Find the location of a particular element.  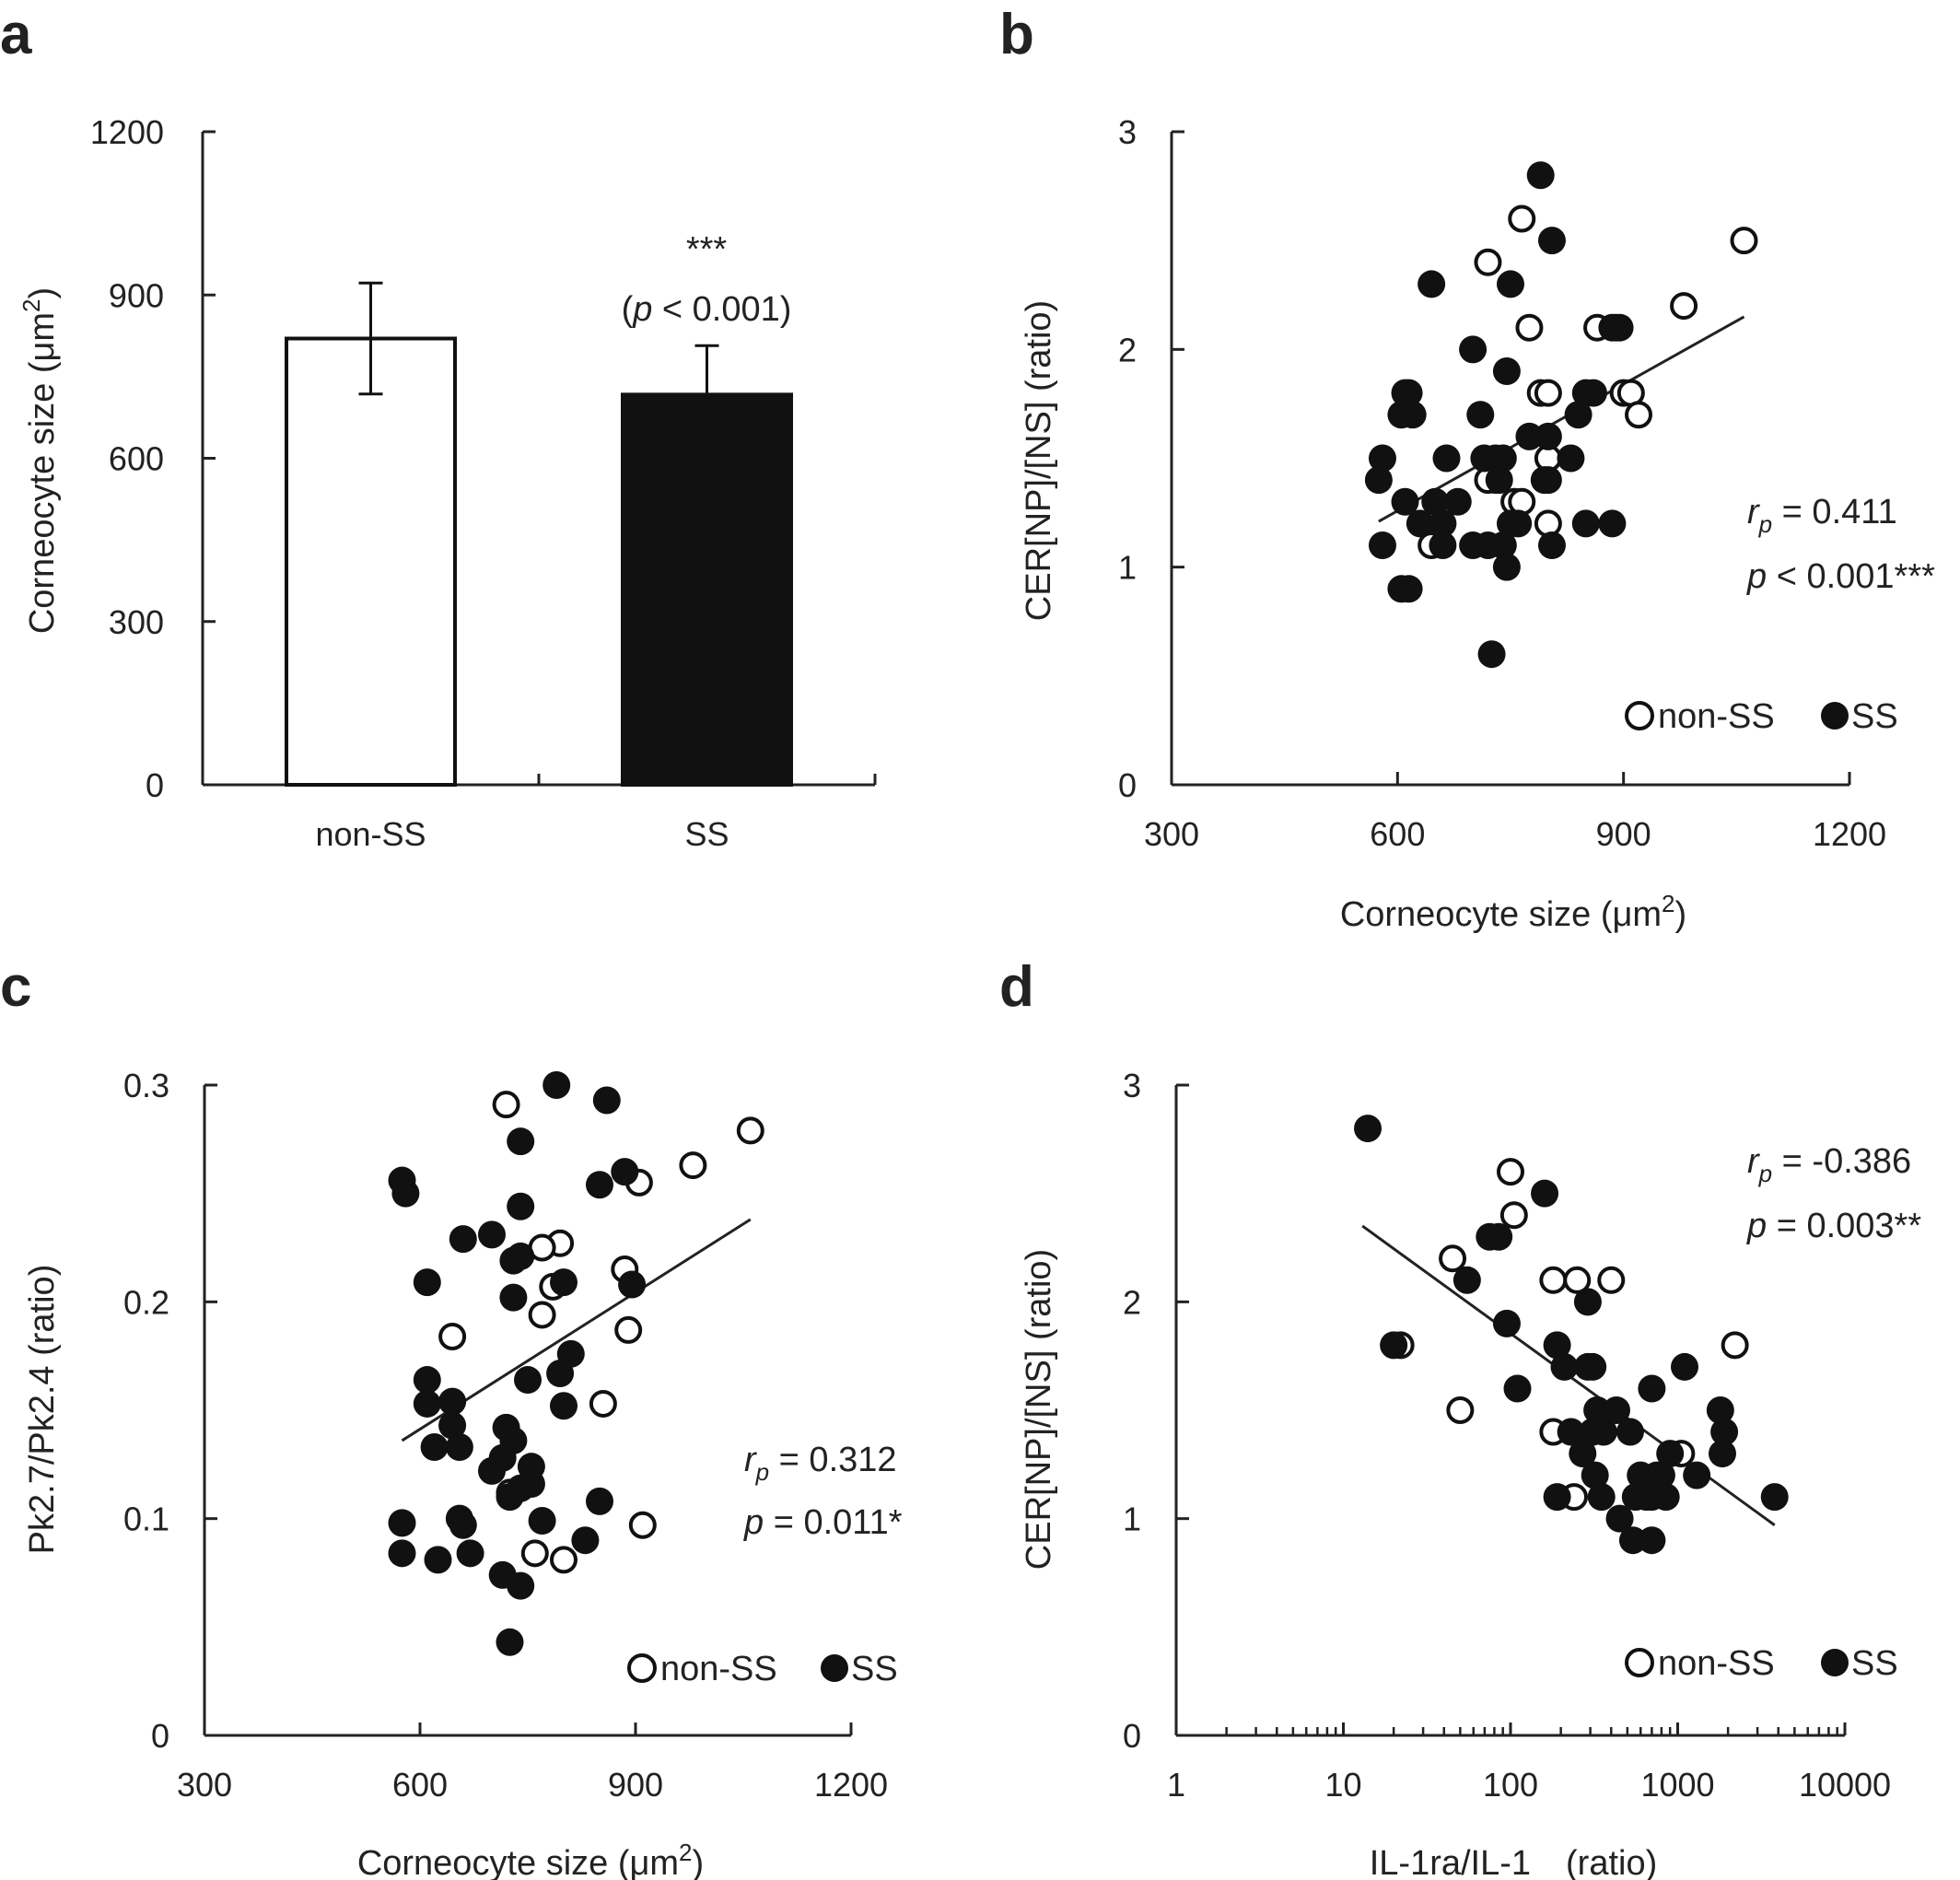

x-tick-label: 100 is located at coordinates (1510, 1785).